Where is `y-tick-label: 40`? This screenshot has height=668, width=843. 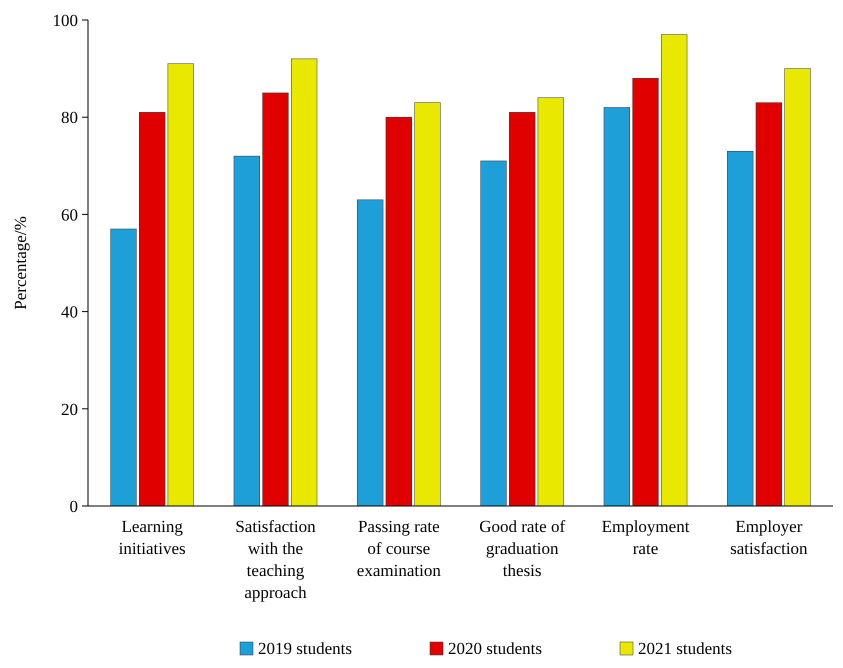
y-tick-label: 40 is located at coordinates (69, 312).